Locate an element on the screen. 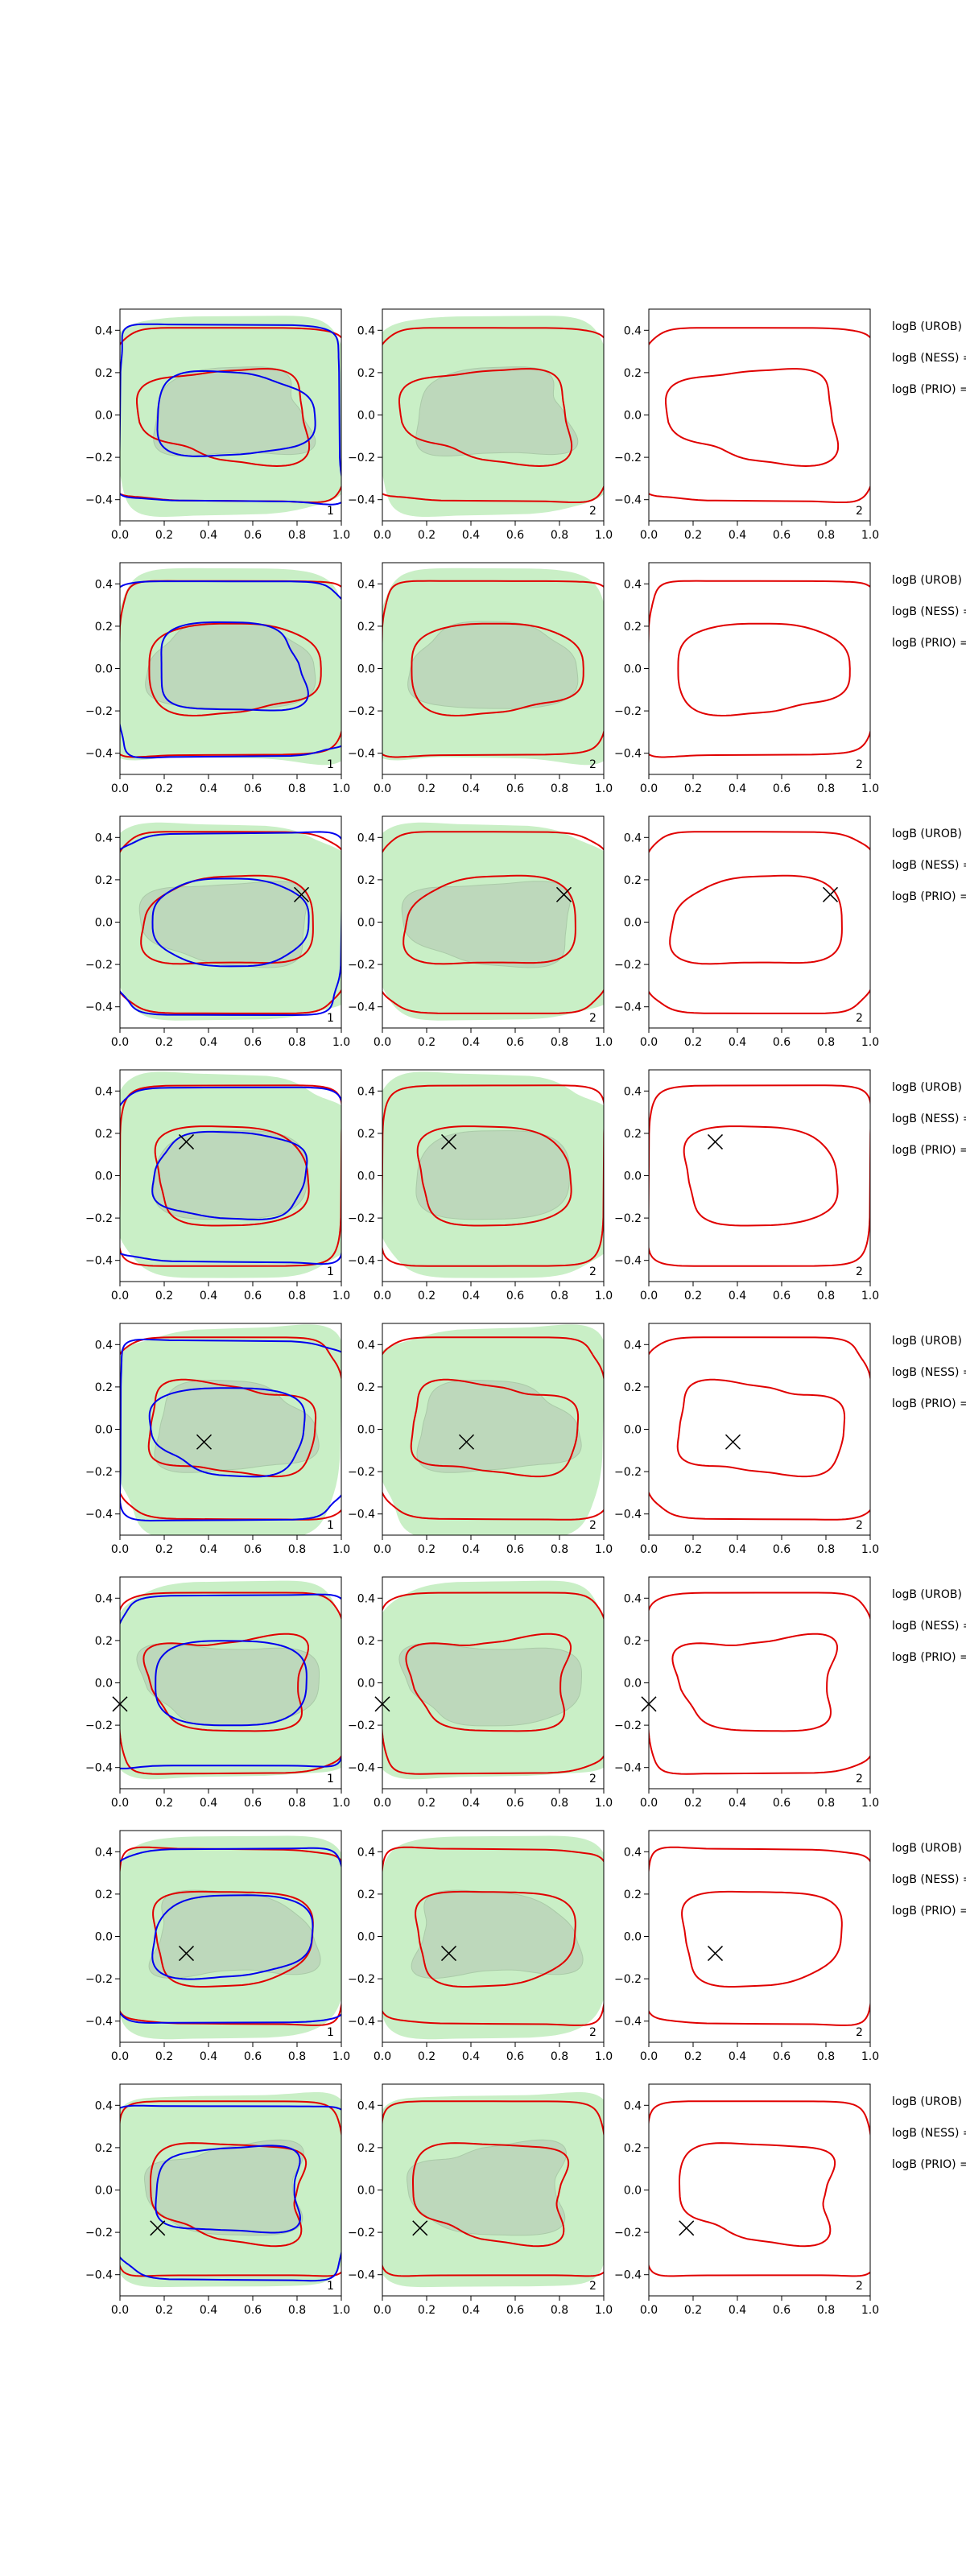 The width and height of the screenshot is (966, 2576). panel-label: 1 is located at coordinates (330, 2286).